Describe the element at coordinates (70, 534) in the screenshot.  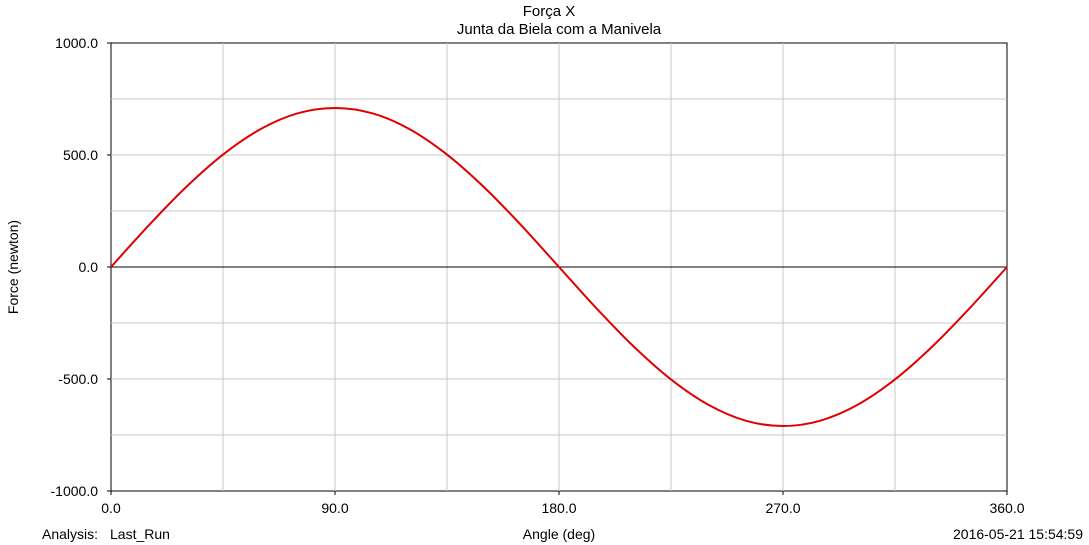
I see `analysis-label: Analysis:` at that location.